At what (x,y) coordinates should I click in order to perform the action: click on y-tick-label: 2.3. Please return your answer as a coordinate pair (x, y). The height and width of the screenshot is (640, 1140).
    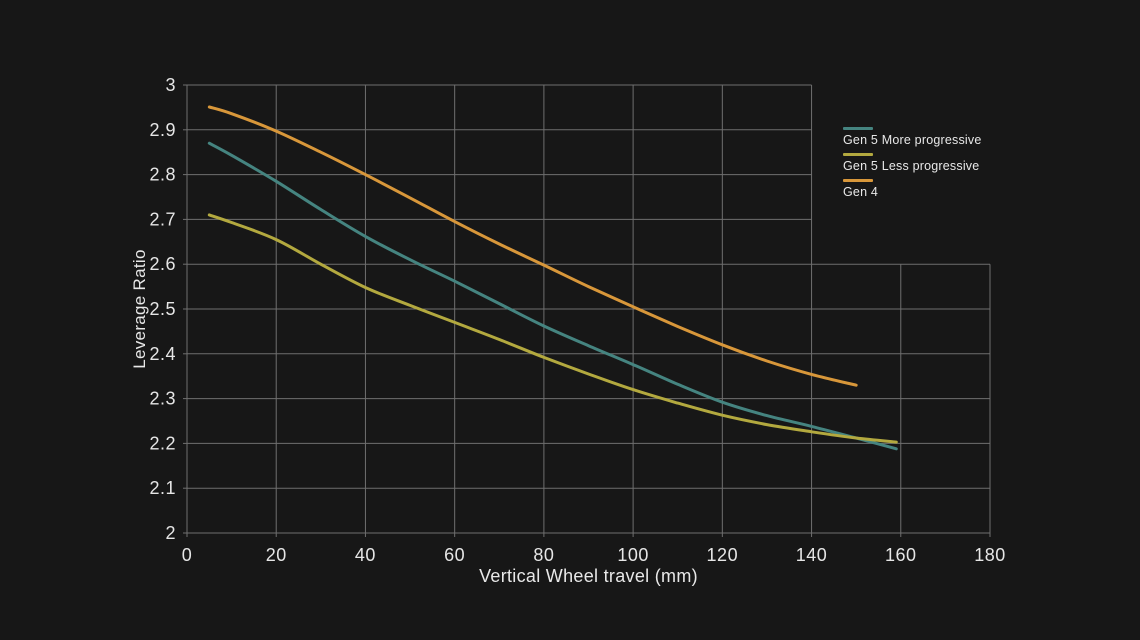
    Looking at the image, I should click on (162, 399).